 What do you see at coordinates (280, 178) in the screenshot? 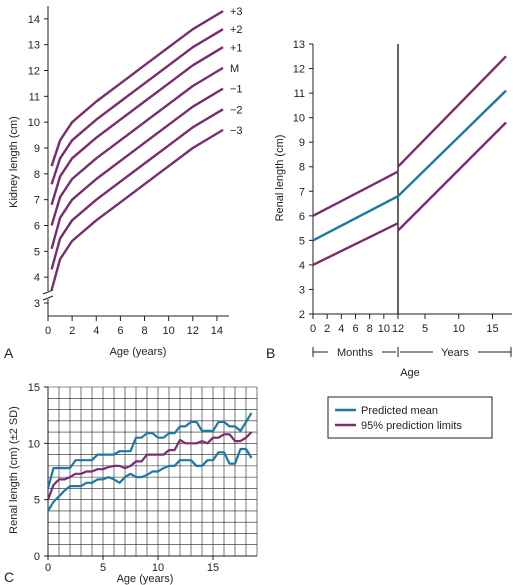
I see `y-axis-title: Renal length (cm)` at bounding box center [280, 178].